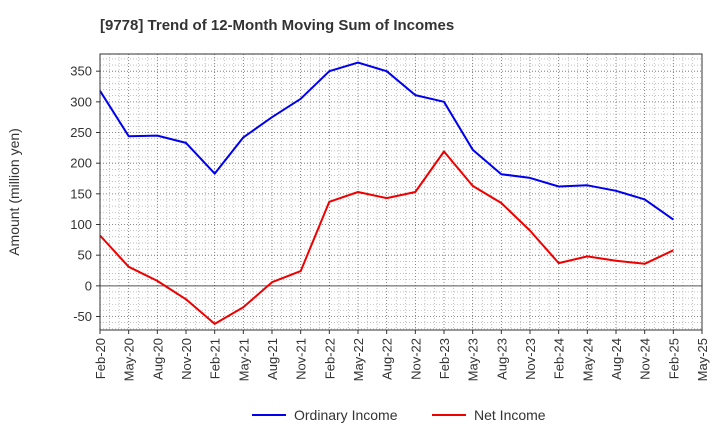 This screenshot has width=720, height=440. I want to click on x-tick-label: Nov-21, so click(301, 359).